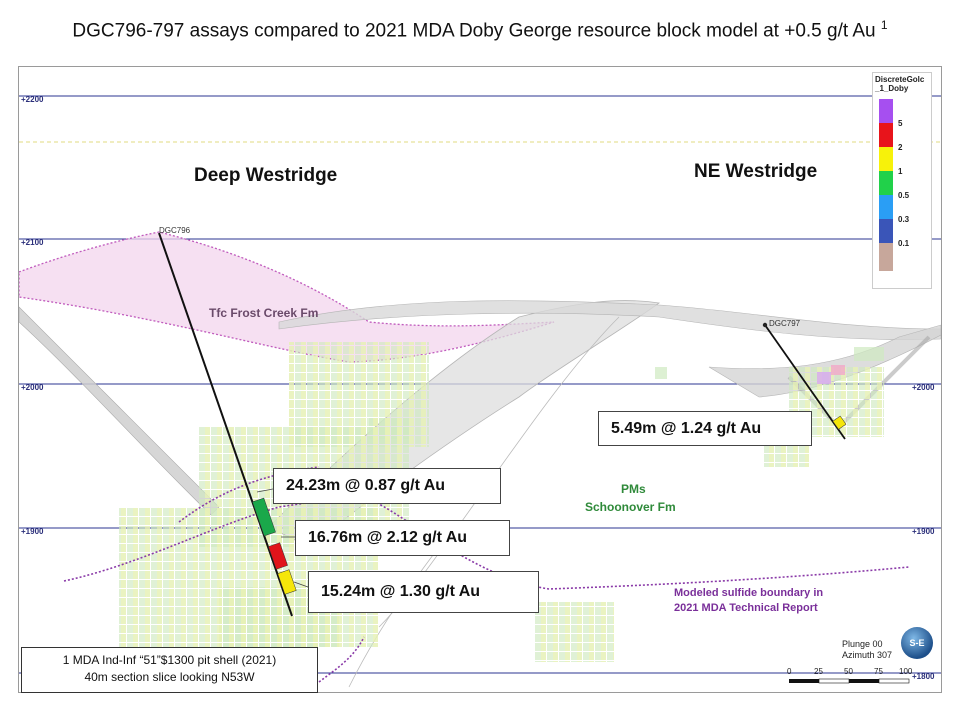 The width and height of the screenshot is (960, 720). What do you see at coordinates (32, 99) in the screenshot?
I see `elevation-label-2200-left: +2200` at bounding box center [32, 99].